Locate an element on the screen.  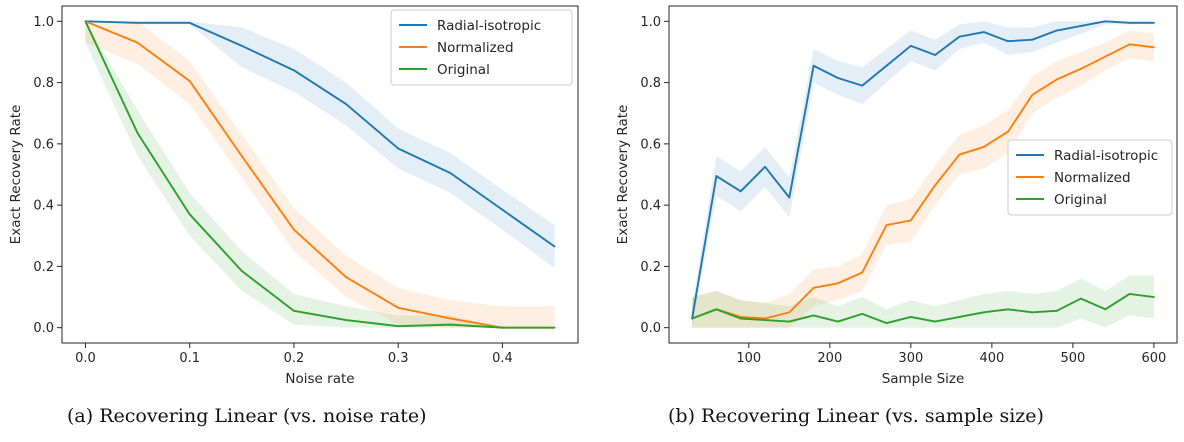
x-tick-label: 0.1 is located at coordinates (189, 358).